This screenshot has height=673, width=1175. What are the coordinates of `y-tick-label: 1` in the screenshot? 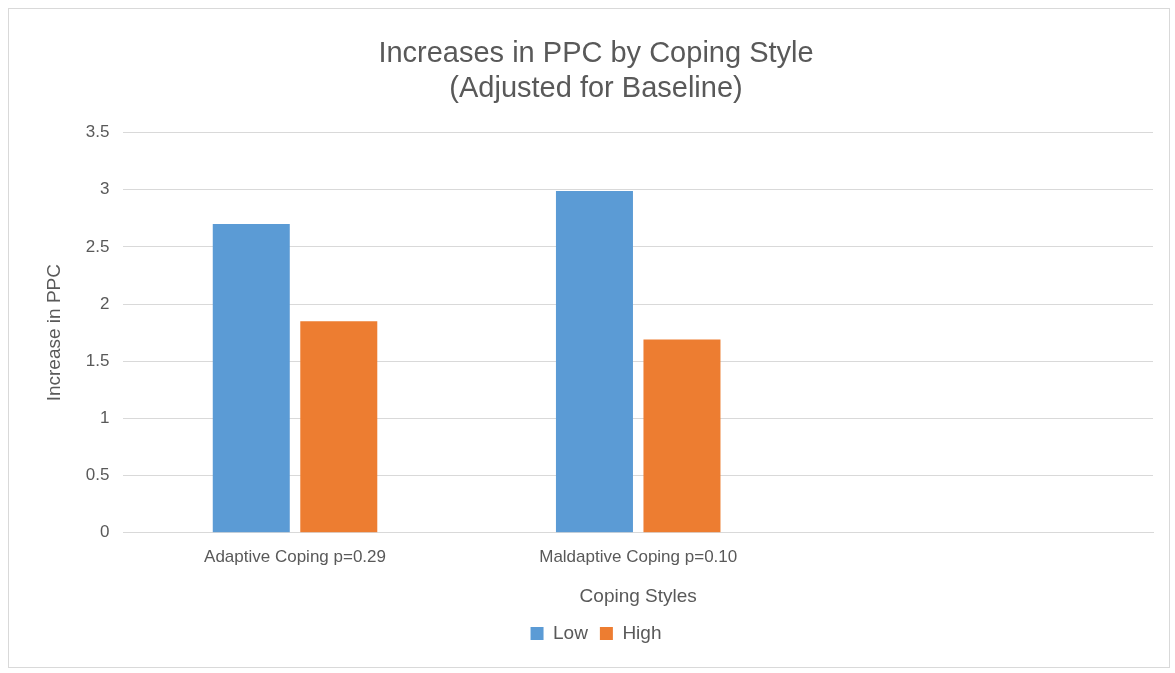 It's located at (104, 418).